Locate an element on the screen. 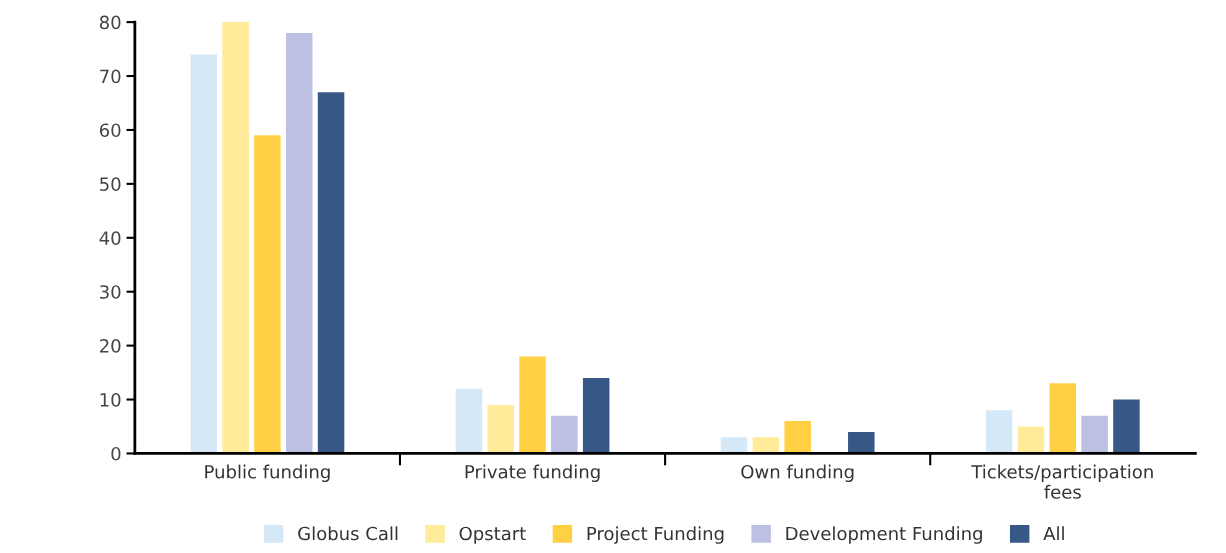 This screenshot has height=553, width=1226. x-tick-label: Public funding is located at coordinates (267, 473).